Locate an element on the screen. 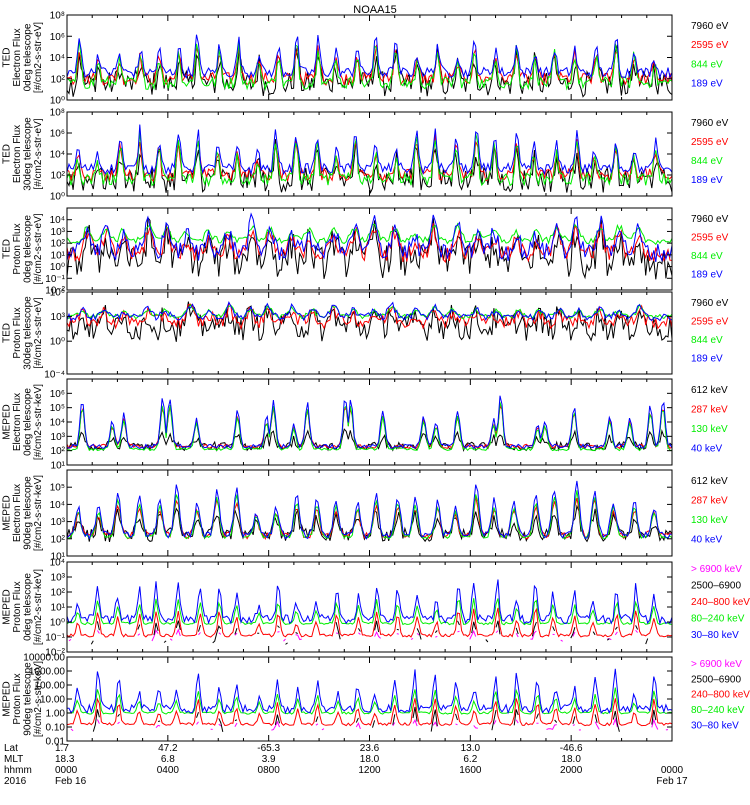  x-row-label: Lat is located at coordinates (11, 748).